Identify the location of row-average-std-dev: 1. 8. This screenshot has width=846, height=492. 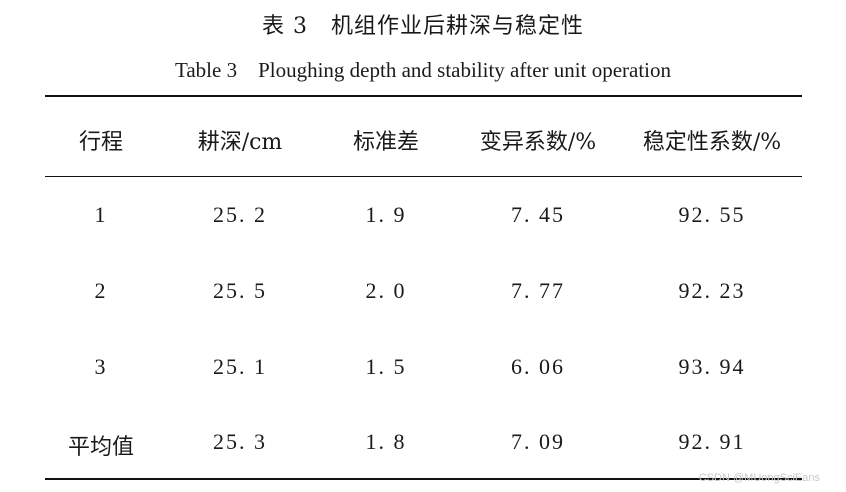
(386, 441).